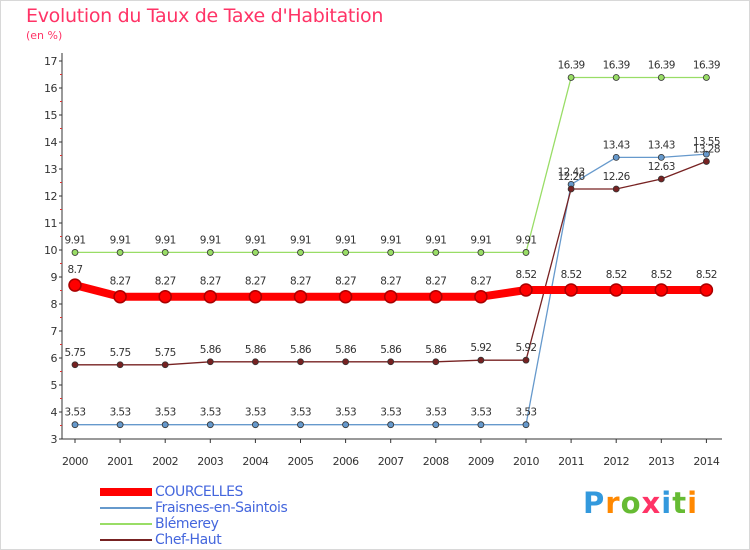  I want to click on y-tick-label: 13, so click(50, 169).